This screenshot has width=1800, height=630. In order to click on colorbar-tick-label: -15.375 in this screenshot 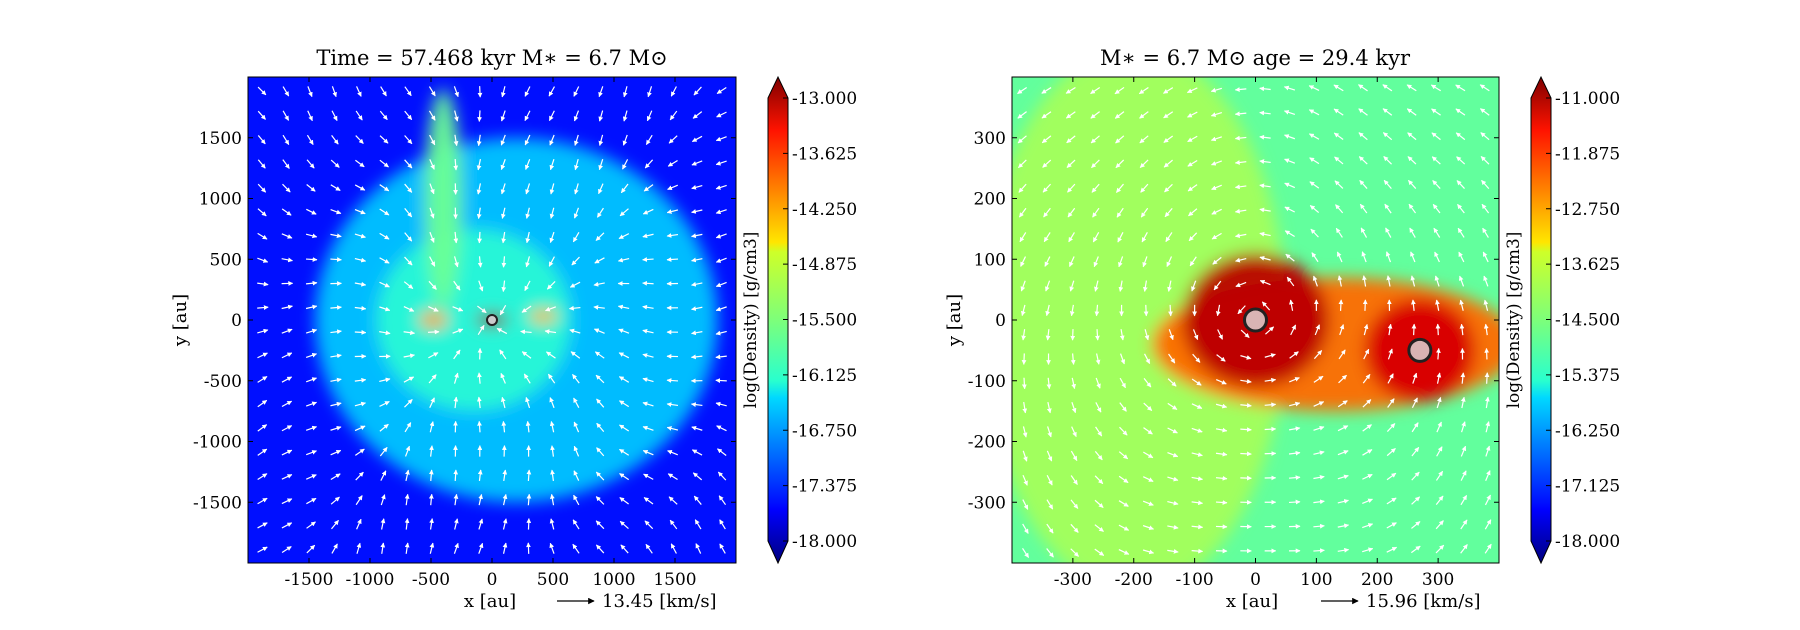, I will do `click(1587, 376)`.